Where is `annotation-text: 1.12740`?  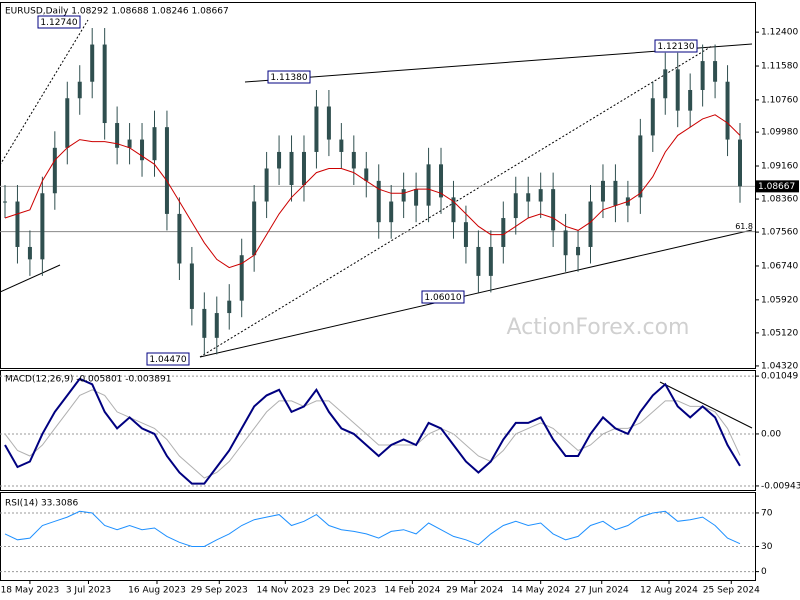 annotation-text: 1.12740 is located at coordinates (58, 23).